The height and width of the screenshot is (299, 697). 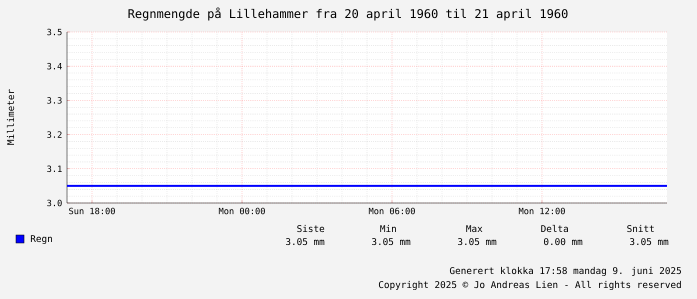 I want to click on y-tick-label: 3.2, so click(x=54, y=134).